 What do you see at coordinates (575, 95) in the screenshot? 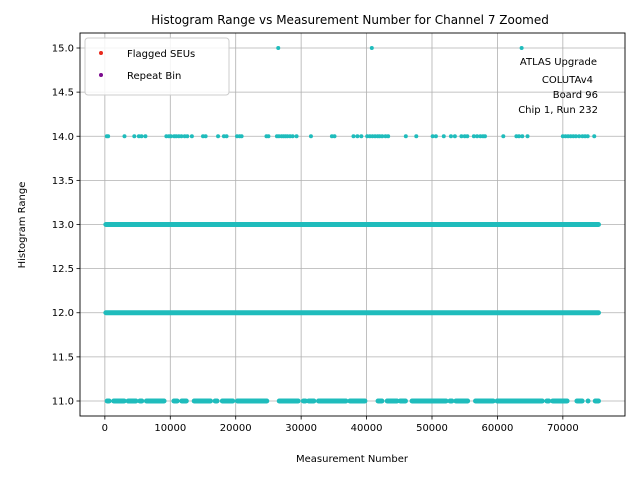
I see `annotation-line-3: Board 96` at bounding box center [575, 95].